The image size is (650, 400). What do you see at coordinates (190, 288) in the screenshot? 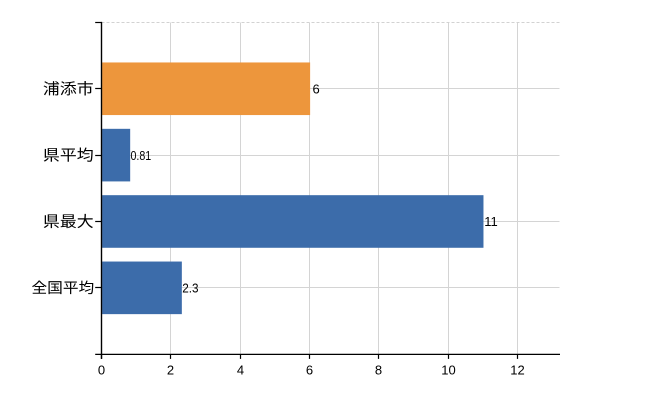
I see `svg-text: 2.3` at bounding box center [190, 288].